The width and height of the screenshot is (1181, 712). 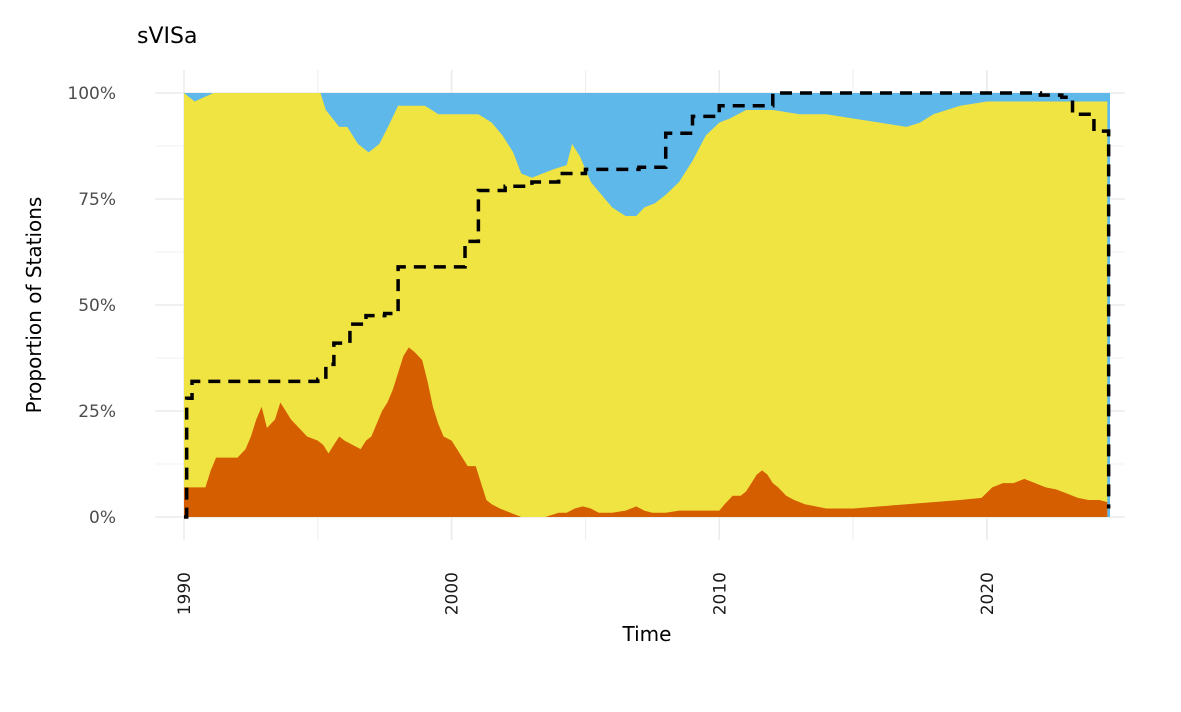 I want to click on x-tick-label: 2010, so click(x=720, y=593).